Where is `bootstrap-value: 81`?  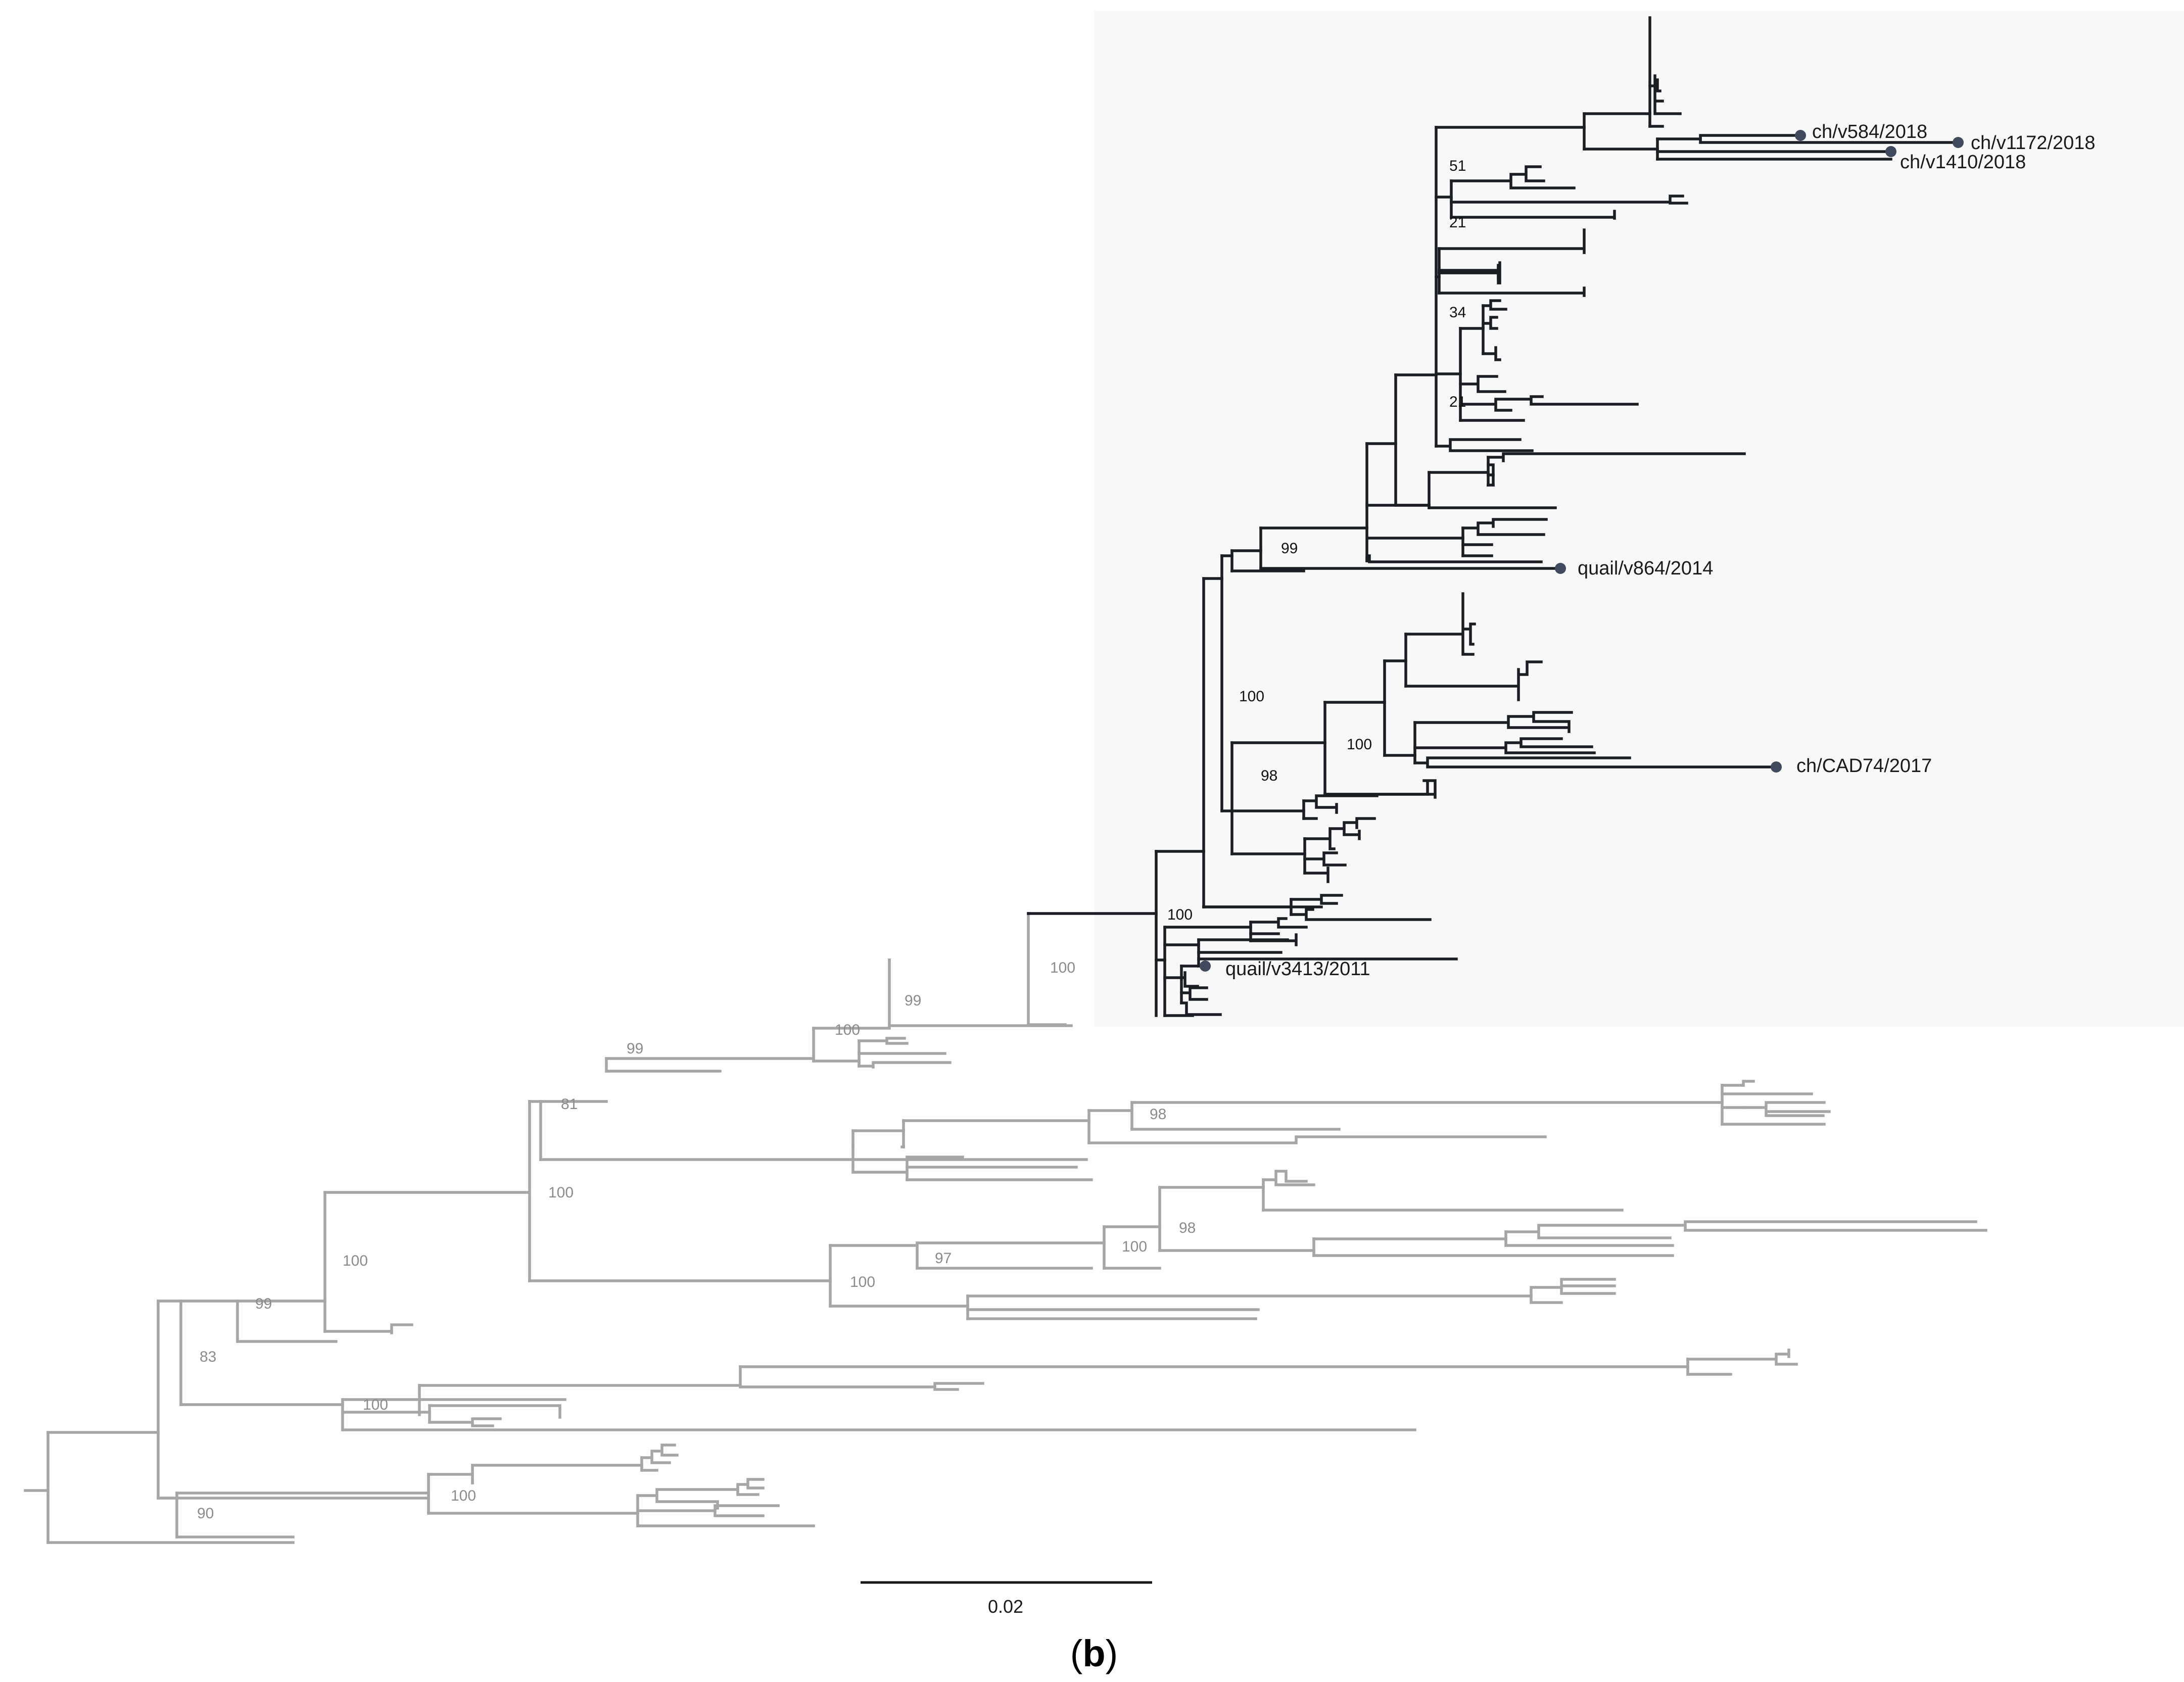
bootstrap-value: 81 is located at coordinates (570, 1104).